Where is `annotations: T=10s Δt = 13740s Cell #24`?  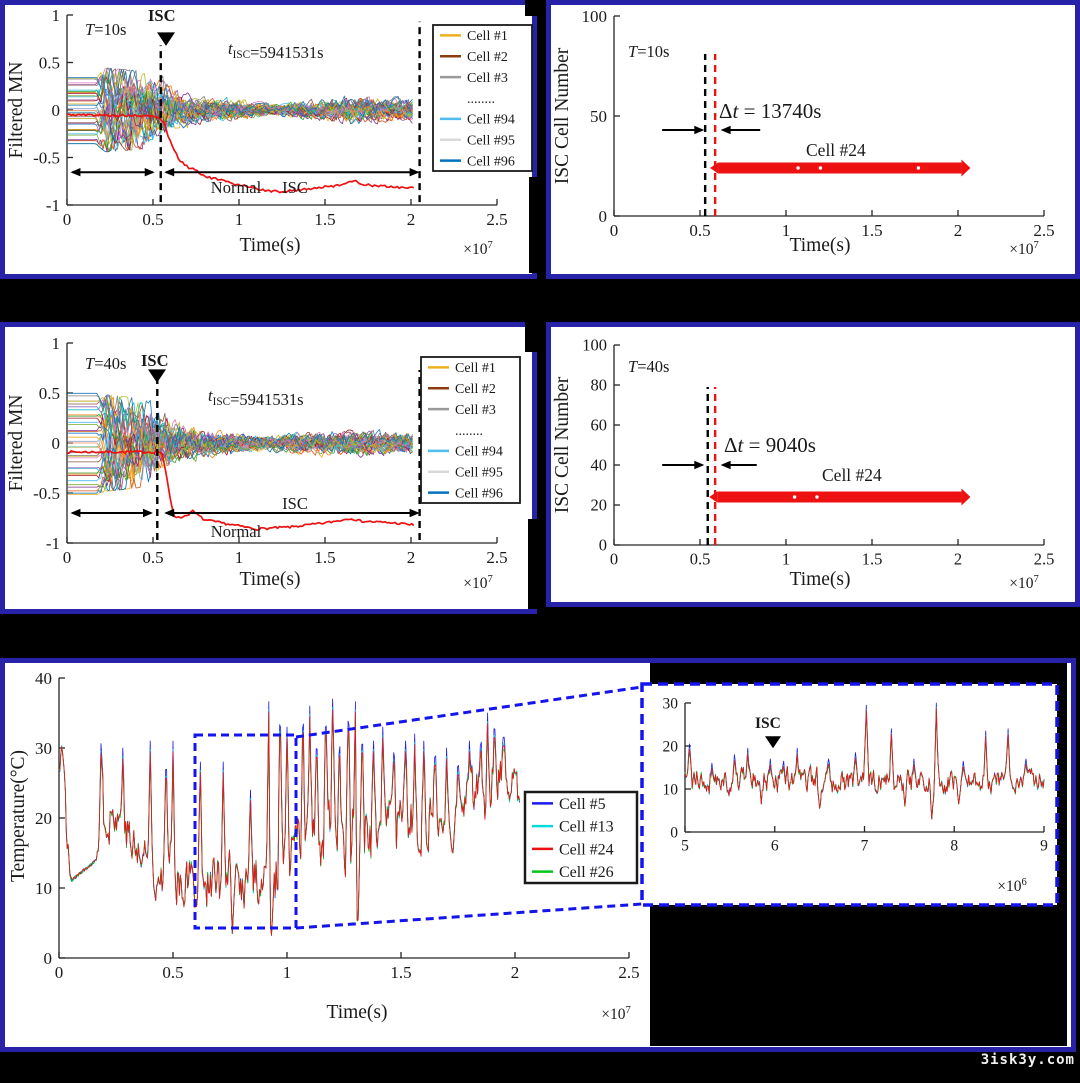 annotations: T=10s Δt = 13740s Cell #24 is located at coordinates (799, 129).